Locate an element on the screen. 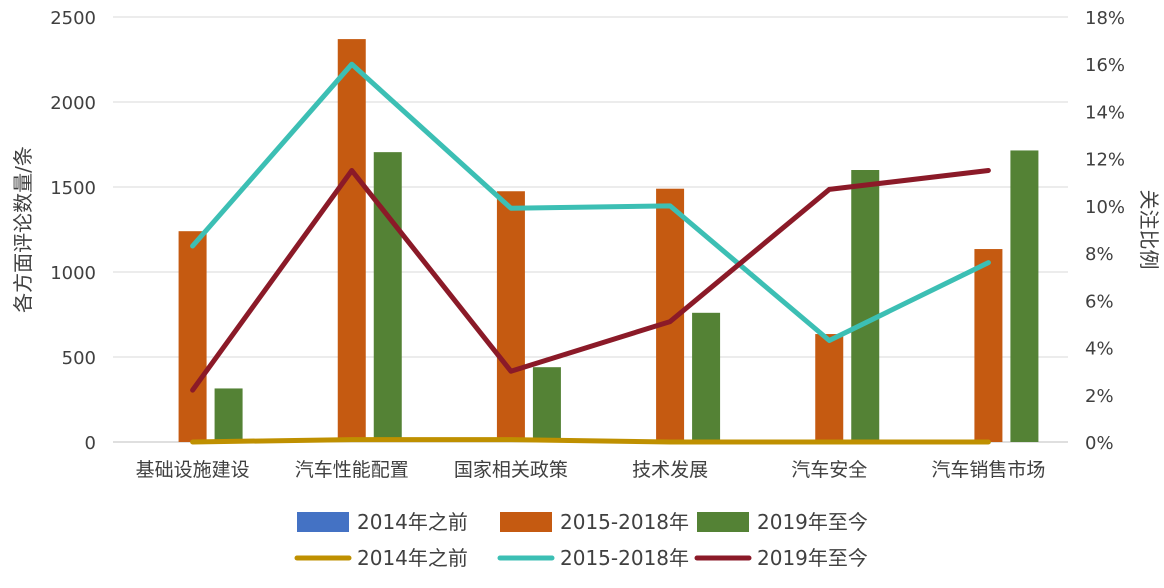  category-label: 汽车安全 is located at coordinates (829, 470).